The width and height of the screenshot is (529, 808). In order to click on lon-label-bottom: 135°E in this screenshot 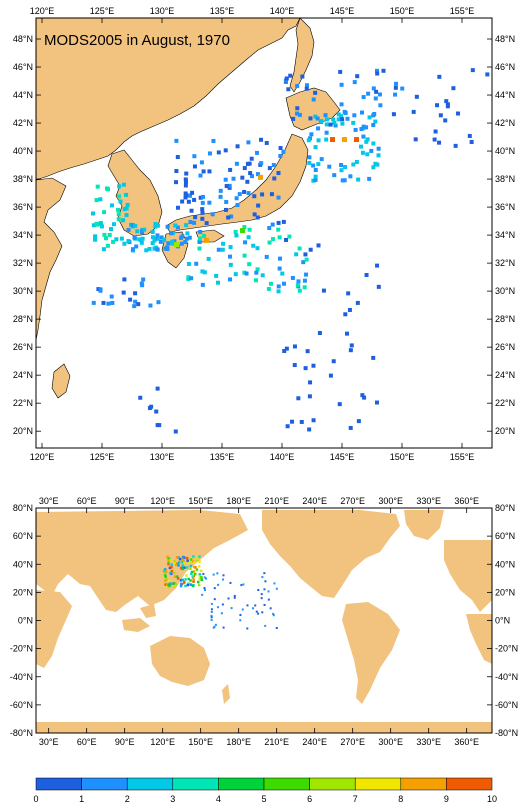, I will do `click(222, 457)`.